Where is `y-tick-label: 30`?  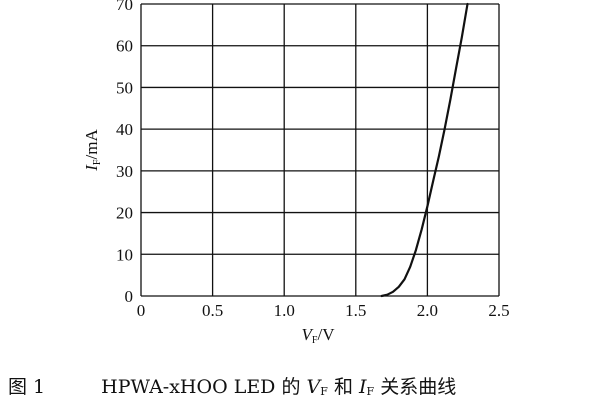 y-tick-label: 30 is located at coordinates (124, 171).